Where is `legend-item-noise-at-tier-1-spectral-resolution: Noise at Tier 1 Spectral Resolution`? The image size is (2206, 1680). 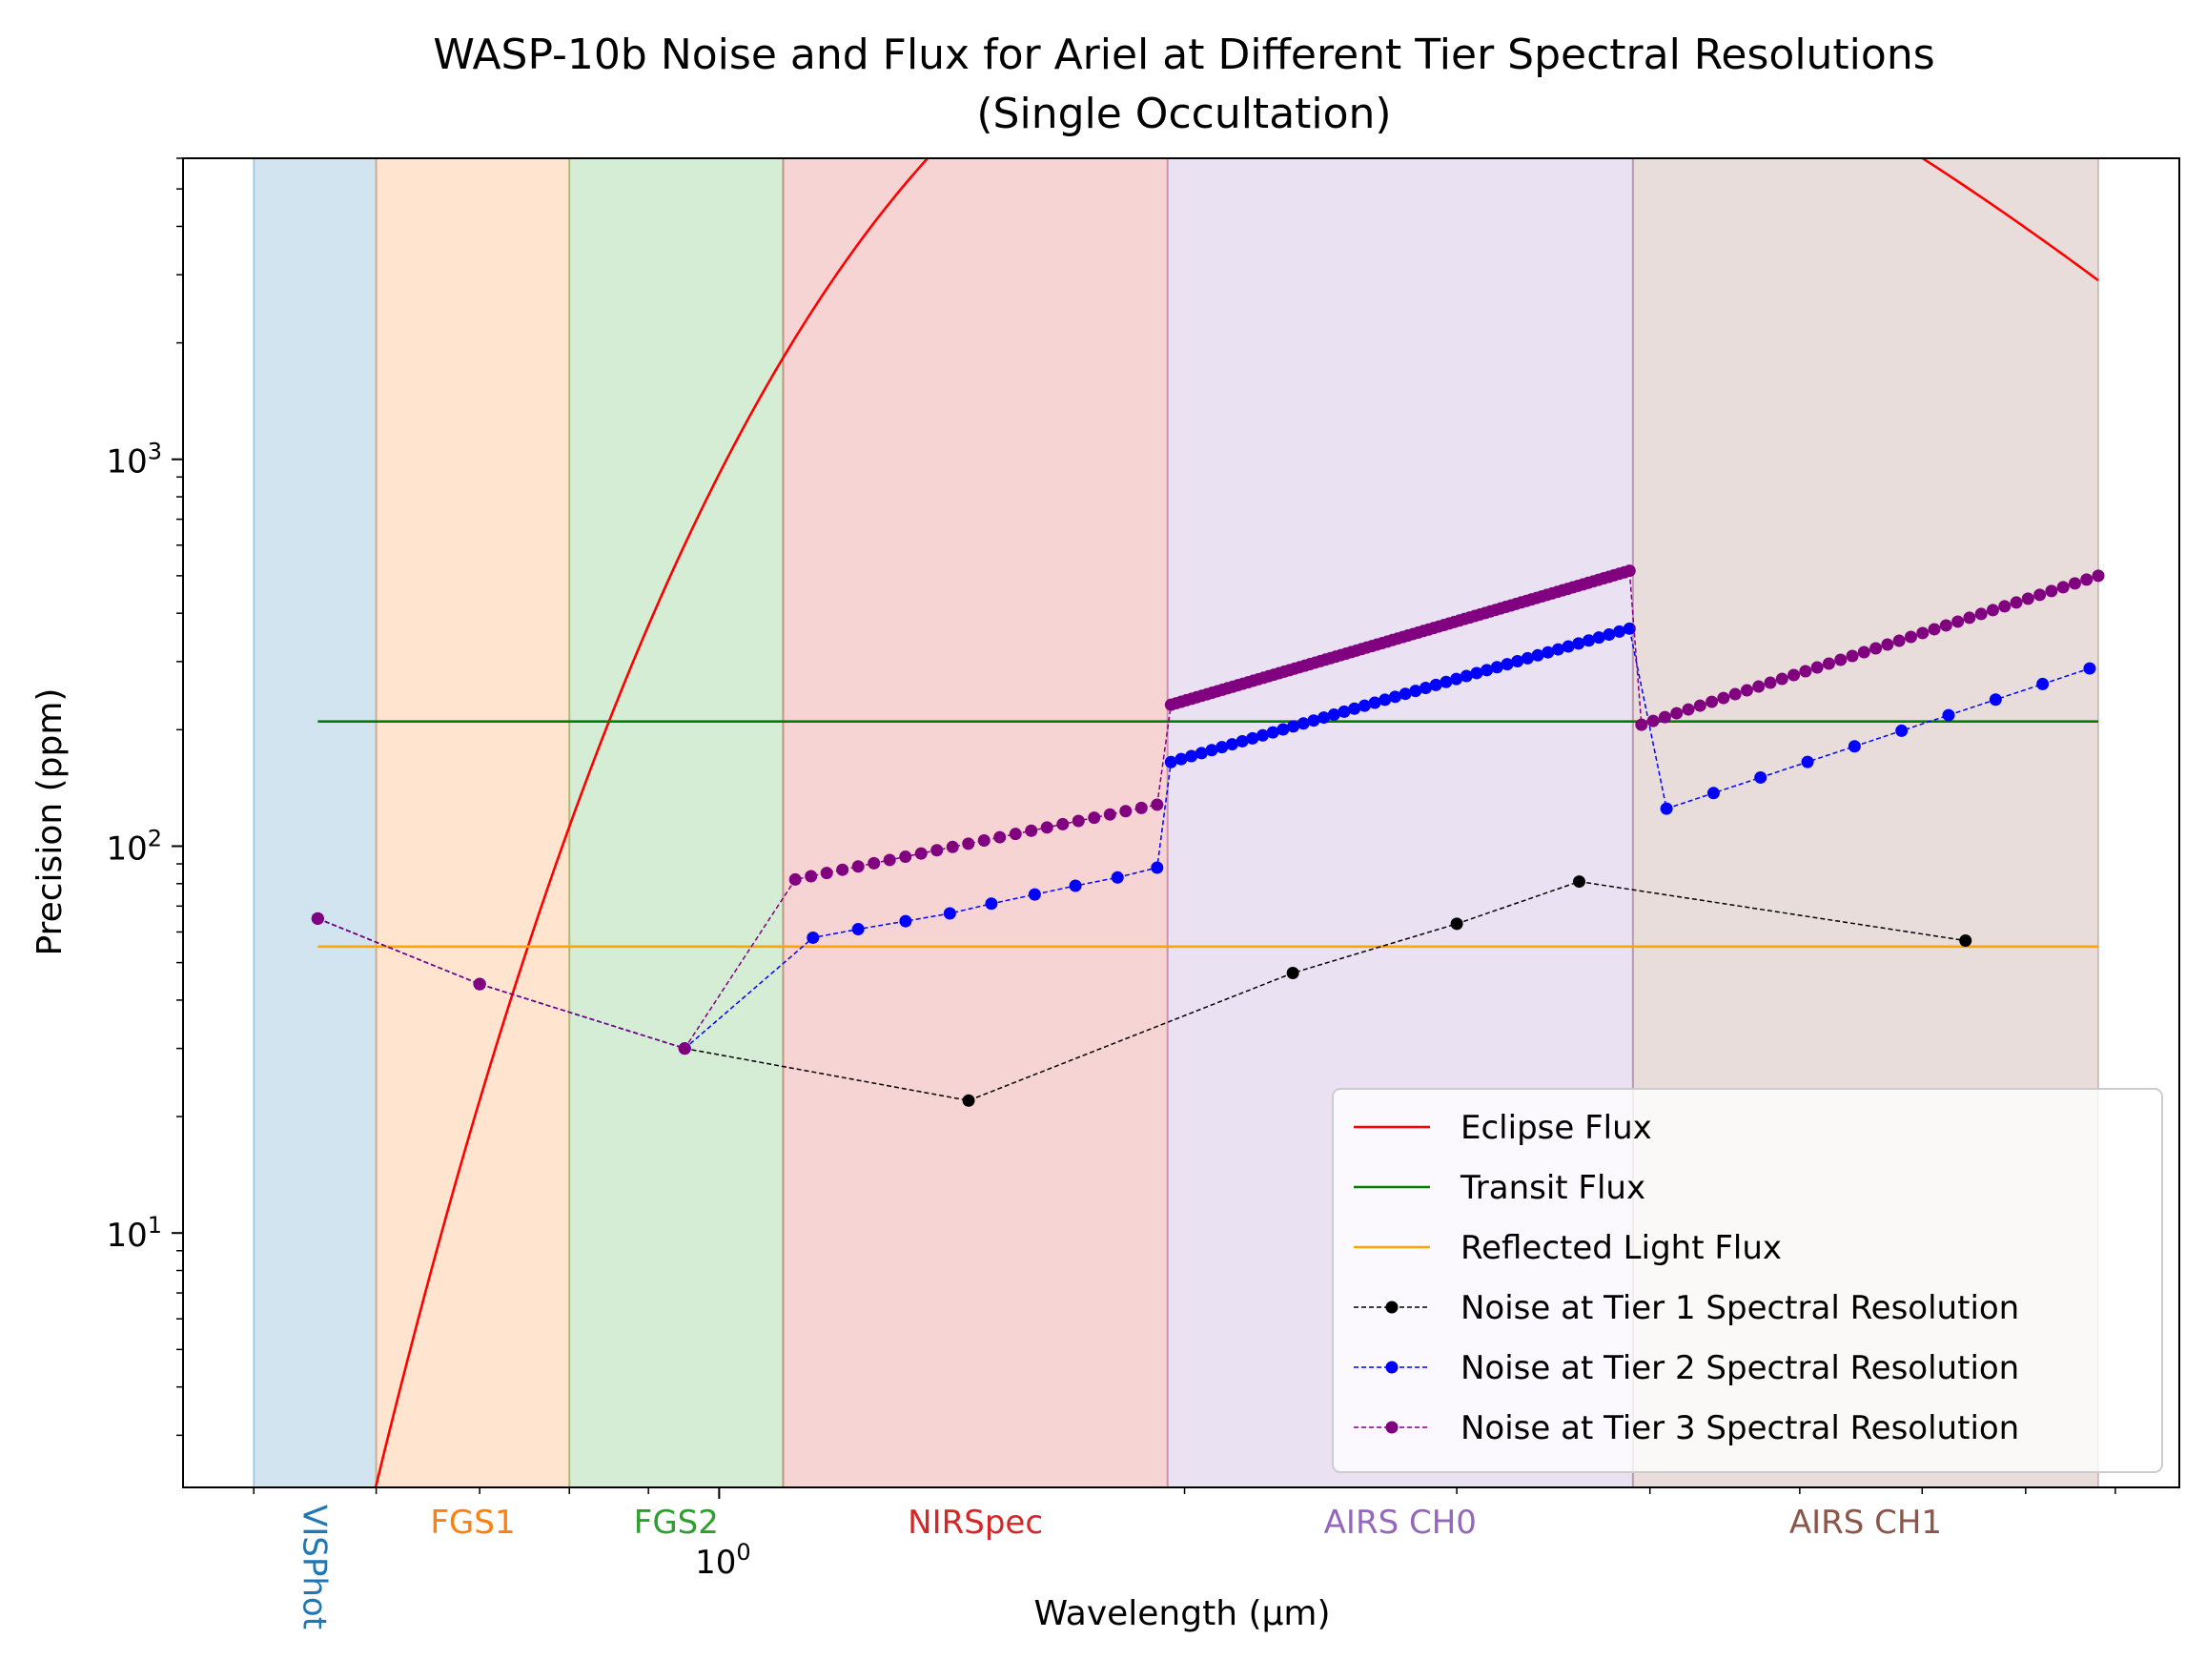
legend-item-noise-at-tier-1-spectral-resolution: Noise at Tier 1 Spectral Resolution is located at coordinates (1686, 1308).